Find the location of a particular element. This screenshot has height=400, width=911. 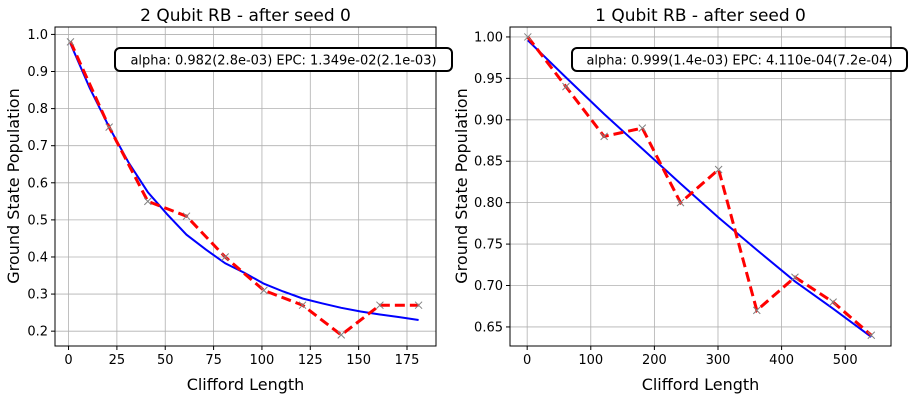

y-tick-label: 1.00 is located at coordinates (488, 37).